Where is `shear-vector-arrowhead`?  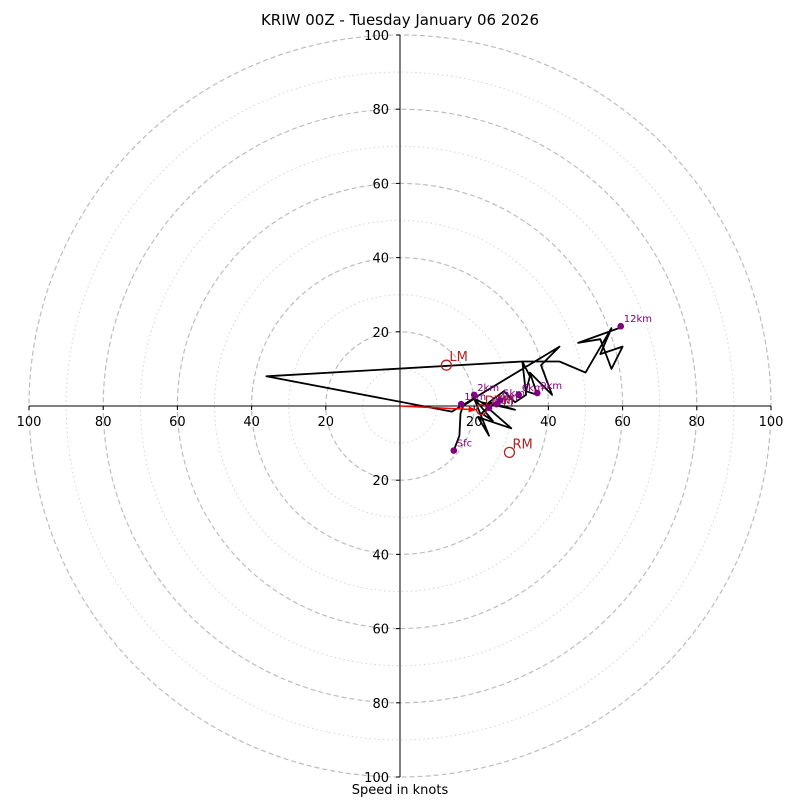
shear-vector-arrowhead is located at coordinates (472, 409).